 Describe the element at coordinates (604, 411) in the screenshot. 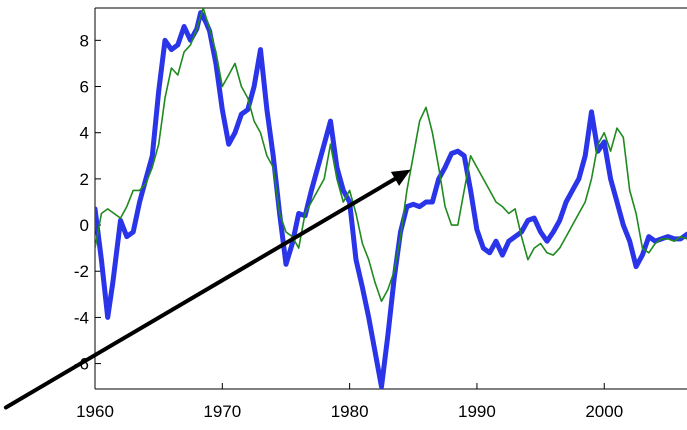

I see `x-tick-label: 2000` at that location.